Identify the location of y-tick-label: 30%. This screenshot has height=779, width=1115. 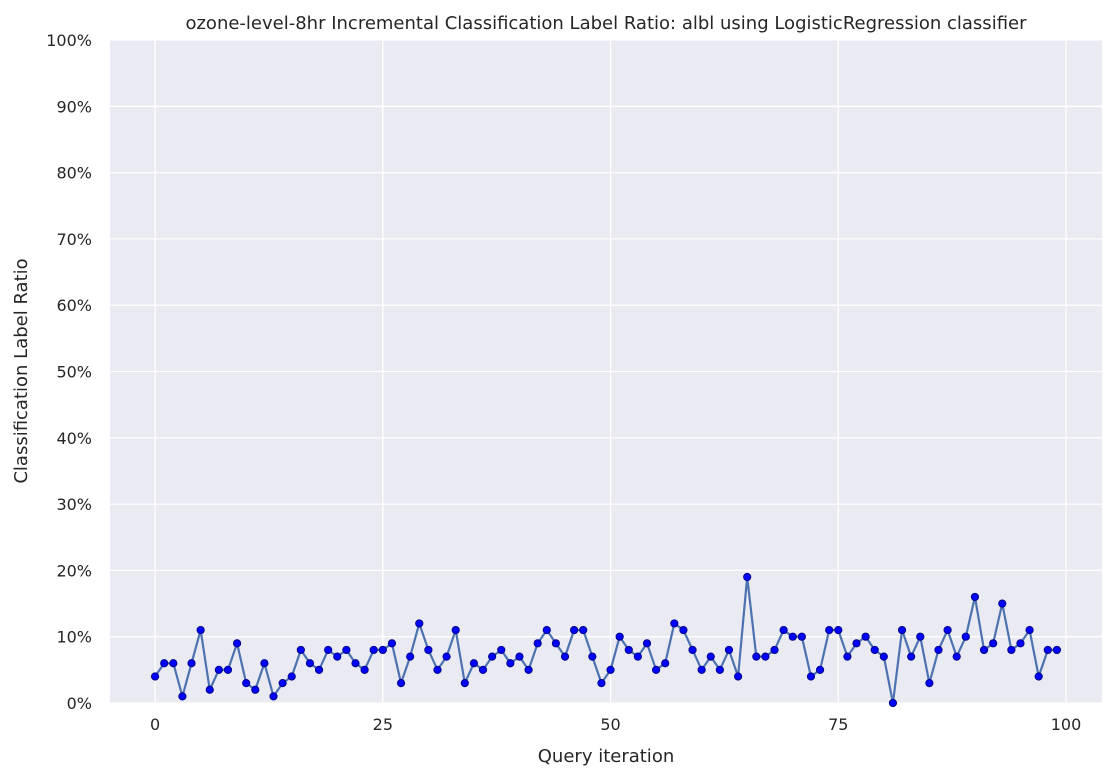
(74, 504).